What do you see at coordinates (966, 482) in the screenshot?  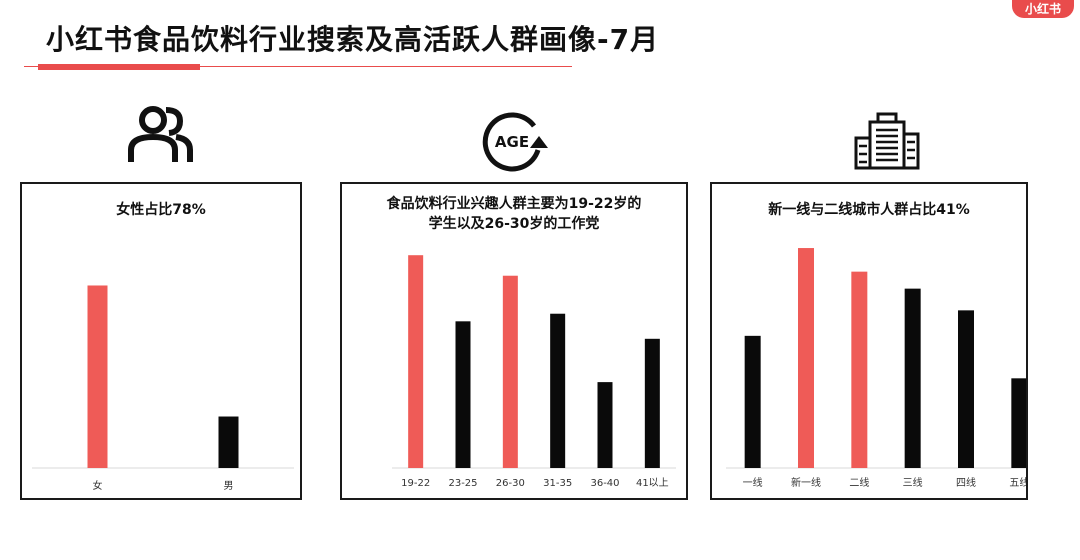 I see `city-tick-label-5: 四线` at bounding box center [966, 482].